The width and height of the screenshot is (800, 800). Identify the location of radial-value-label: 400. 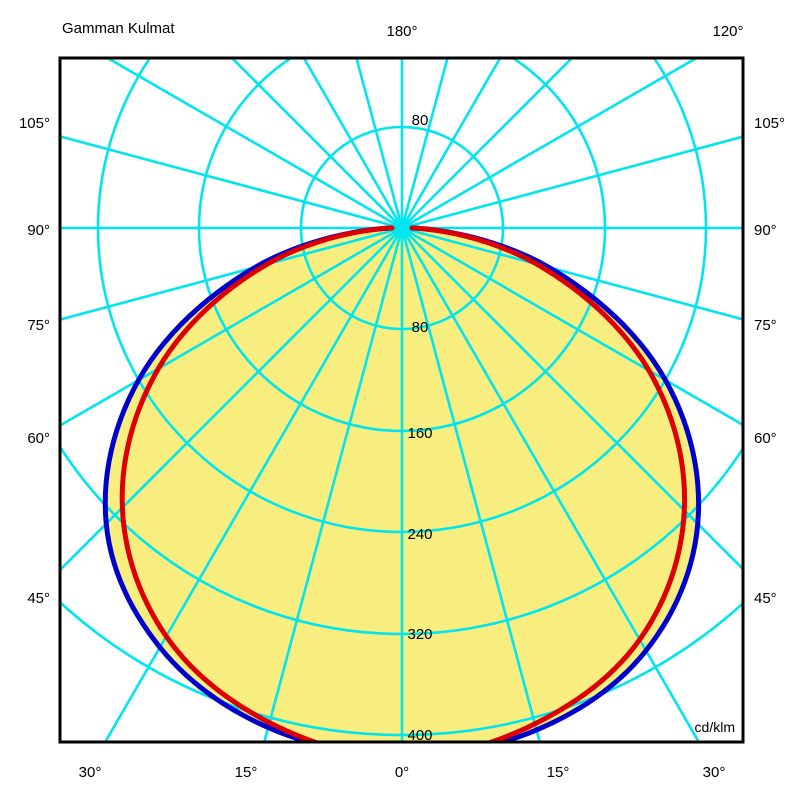
(419, 735).